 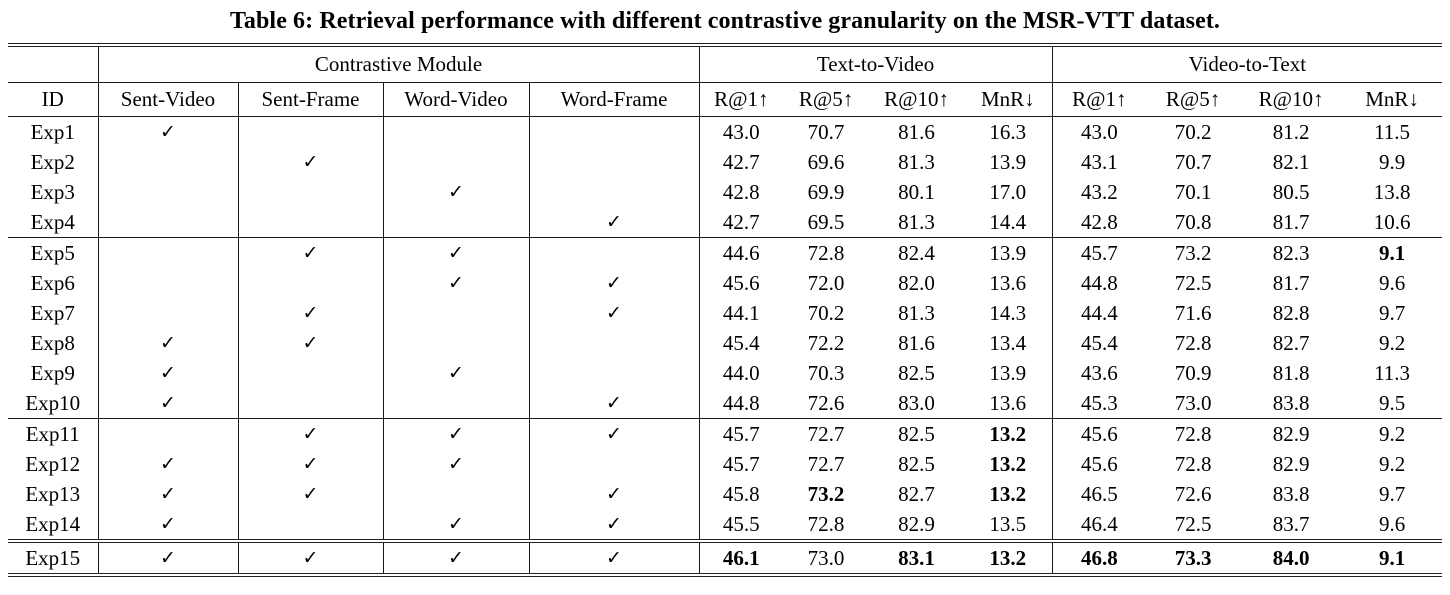 I want to click on t2v-metric-value: 82.5, so click(x=916, y=373).